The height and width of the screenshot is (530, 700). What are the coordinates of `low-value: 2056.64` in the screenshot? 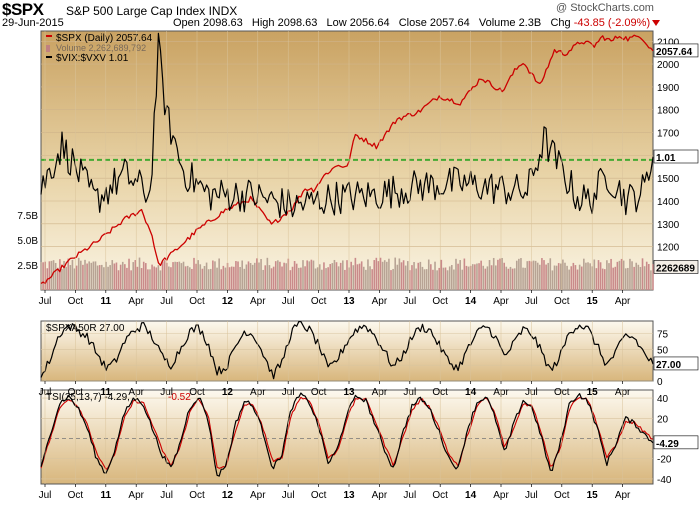 It's located at (369, 23).